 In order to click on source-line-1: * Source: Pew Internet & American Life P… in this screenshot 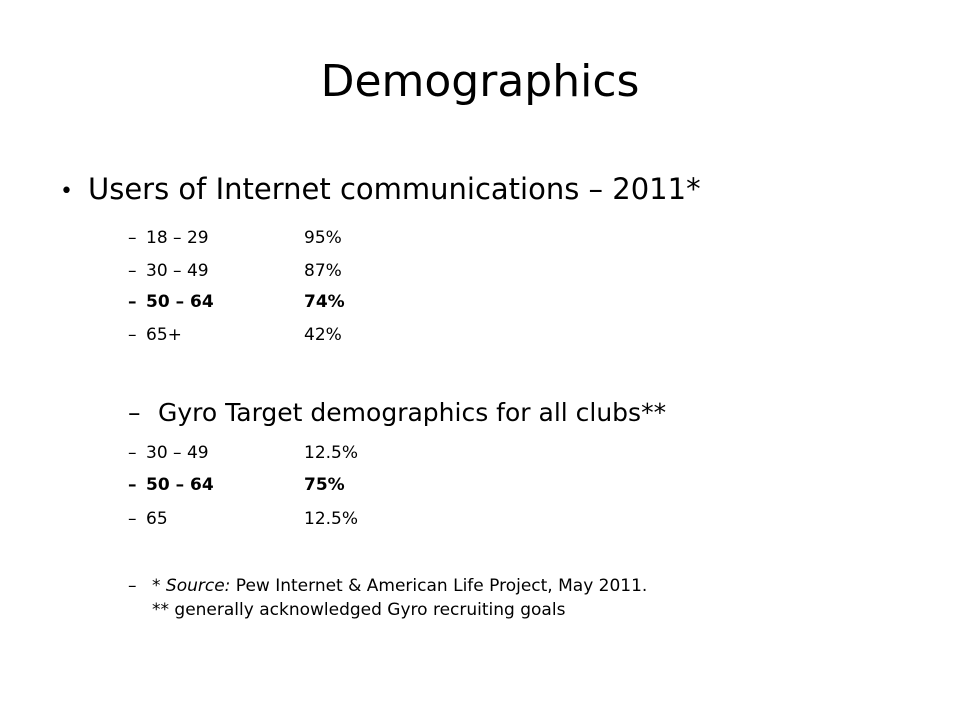, I will do `click(399, 586)`.